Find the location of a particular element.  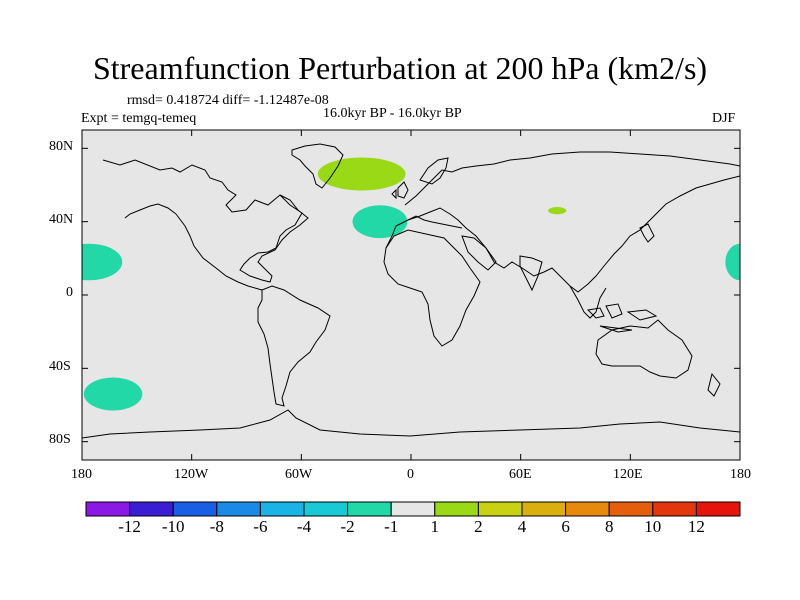

lat-label-80s: 80S is located at coordinates (60, 439).